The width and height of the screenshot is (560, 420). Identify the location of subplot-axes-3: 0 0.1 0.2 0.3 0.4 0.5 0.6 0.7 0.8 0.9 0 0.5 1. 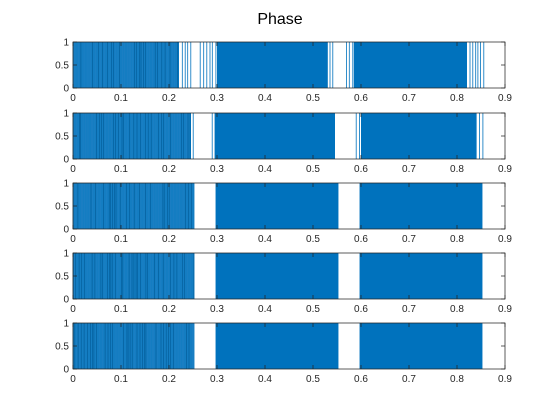
(283, 212).